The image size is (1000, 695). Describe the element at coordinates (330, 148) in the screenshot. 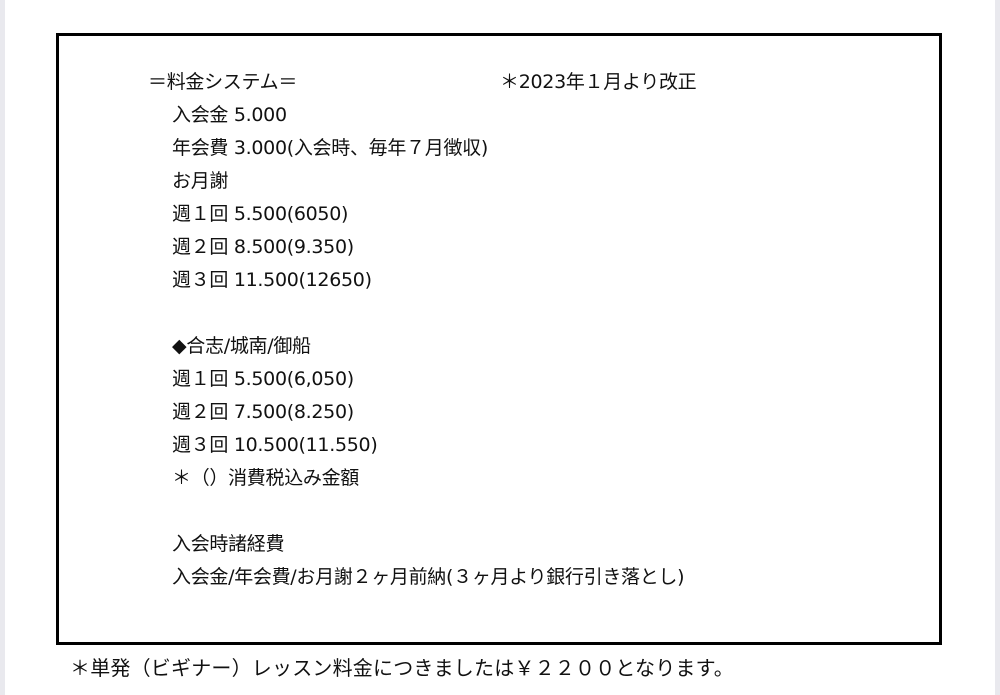

I see `pricing-line: 年会費 3.000(入会時、毎年７月徴収)` at that location.